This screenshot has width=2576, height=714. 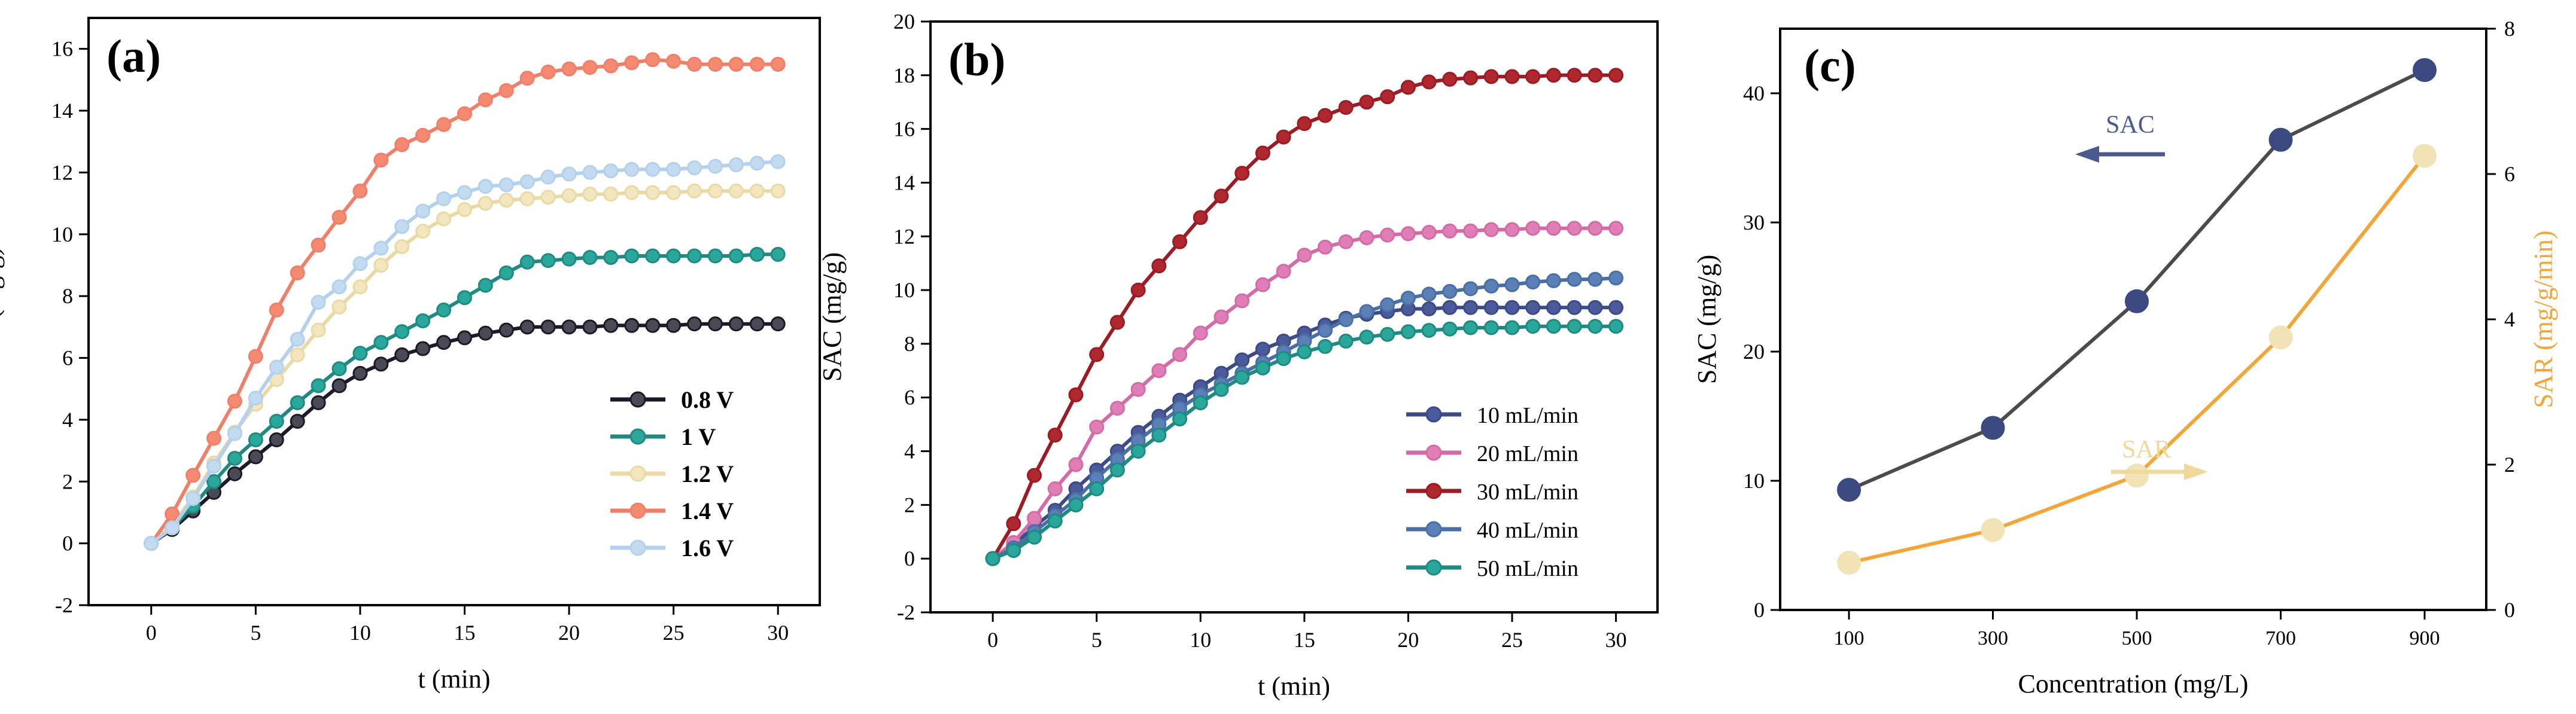 What do you see at coordinates (1754, 352) in the screenshot?
I see `y-tick-label: 20` at bounding box center [1754, 352].